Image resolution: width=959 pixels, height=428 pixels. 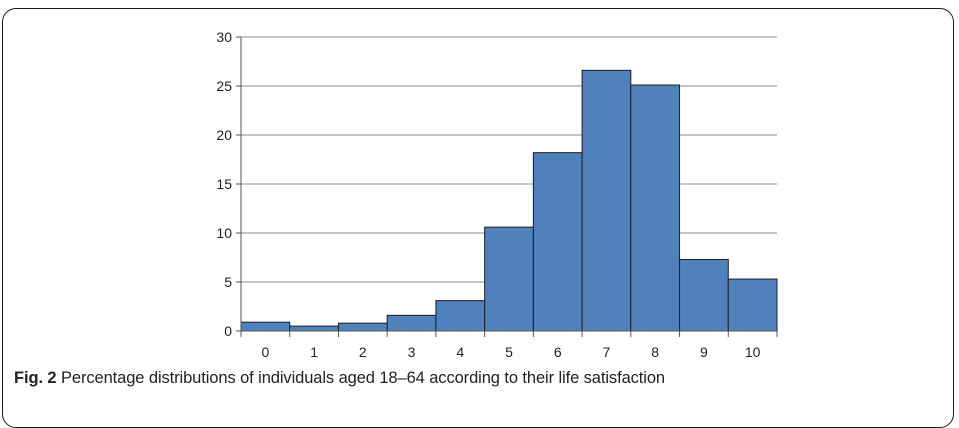 What do you see at coordinates (655, 352) in the screenshot?
I see `x-tick-label: 8` at bounding box center [655, 352].